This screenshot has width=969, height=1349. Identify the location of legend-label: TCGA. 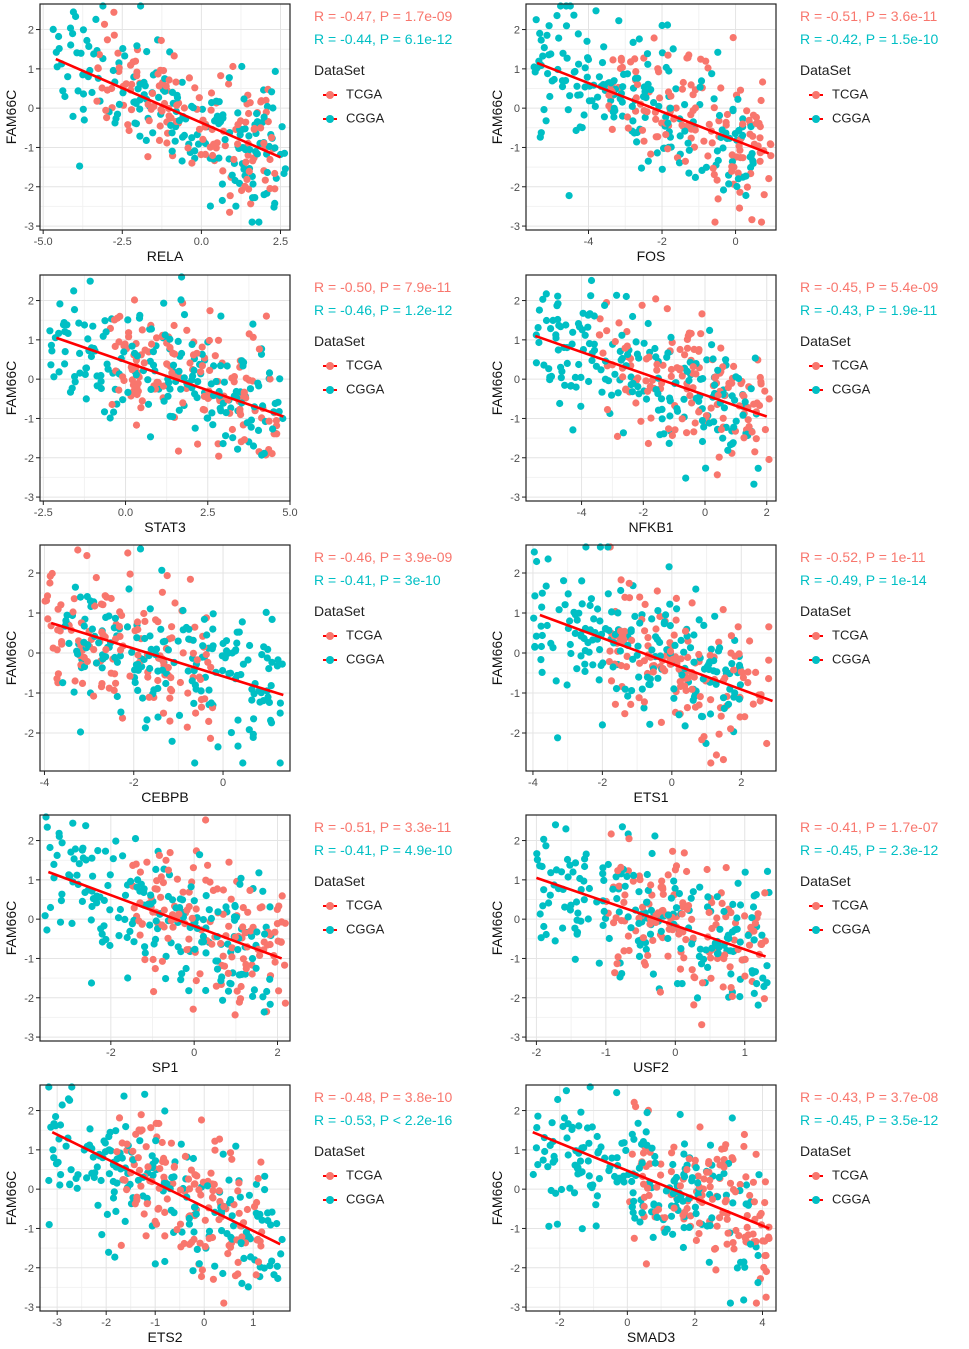
(850, 1175).